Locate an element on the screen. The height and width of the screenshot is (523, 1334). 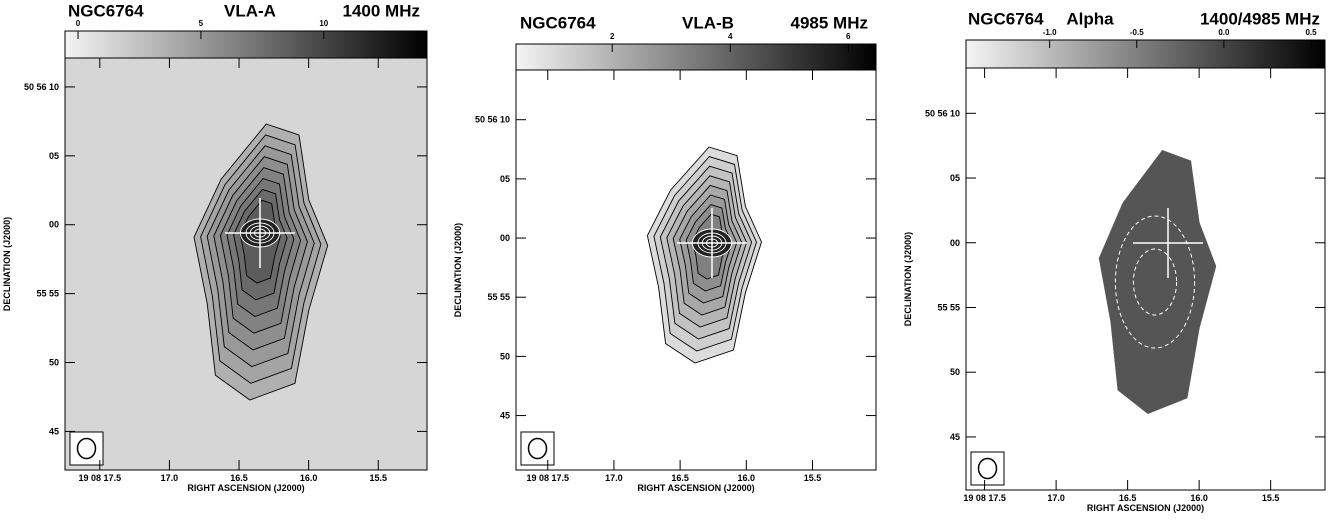
colorbar-tick-label: -1.0 is located at coordinates (1050, 32).